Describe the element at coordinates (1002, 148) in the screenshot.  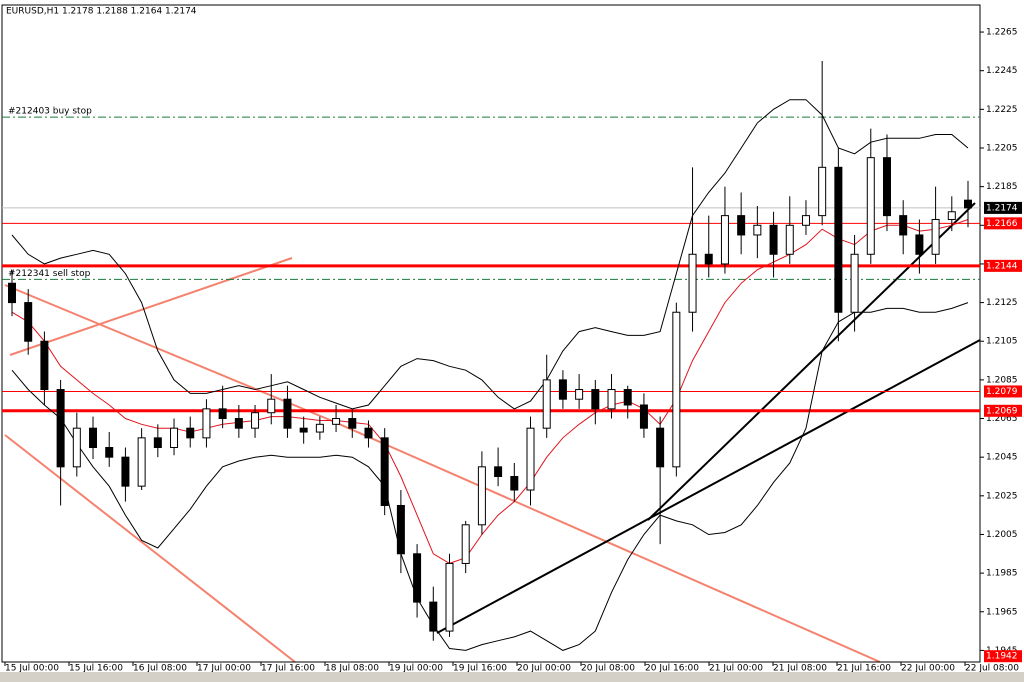
I see `y-tick-label: 1.2205` at that location.